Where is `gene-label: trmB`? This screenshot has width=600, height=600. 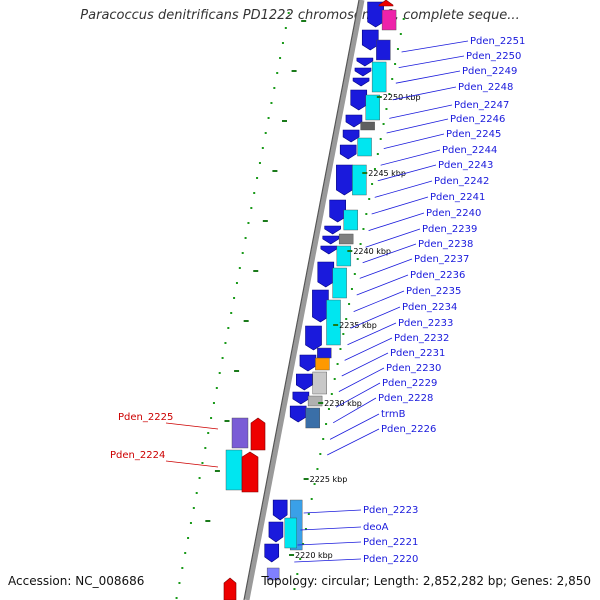
gene-label: trmB is located at coordinates (393, 414).